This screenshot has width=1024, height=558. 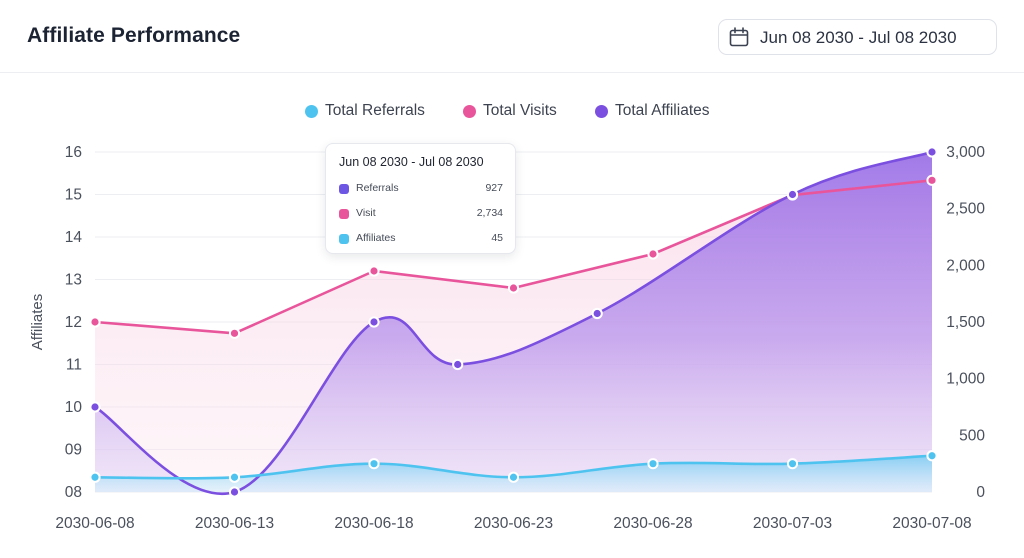 What do you see at coordinates (311, 111) in the screenshot?
I see `legend-swatch-referrals` at bounding box center [311, 111].